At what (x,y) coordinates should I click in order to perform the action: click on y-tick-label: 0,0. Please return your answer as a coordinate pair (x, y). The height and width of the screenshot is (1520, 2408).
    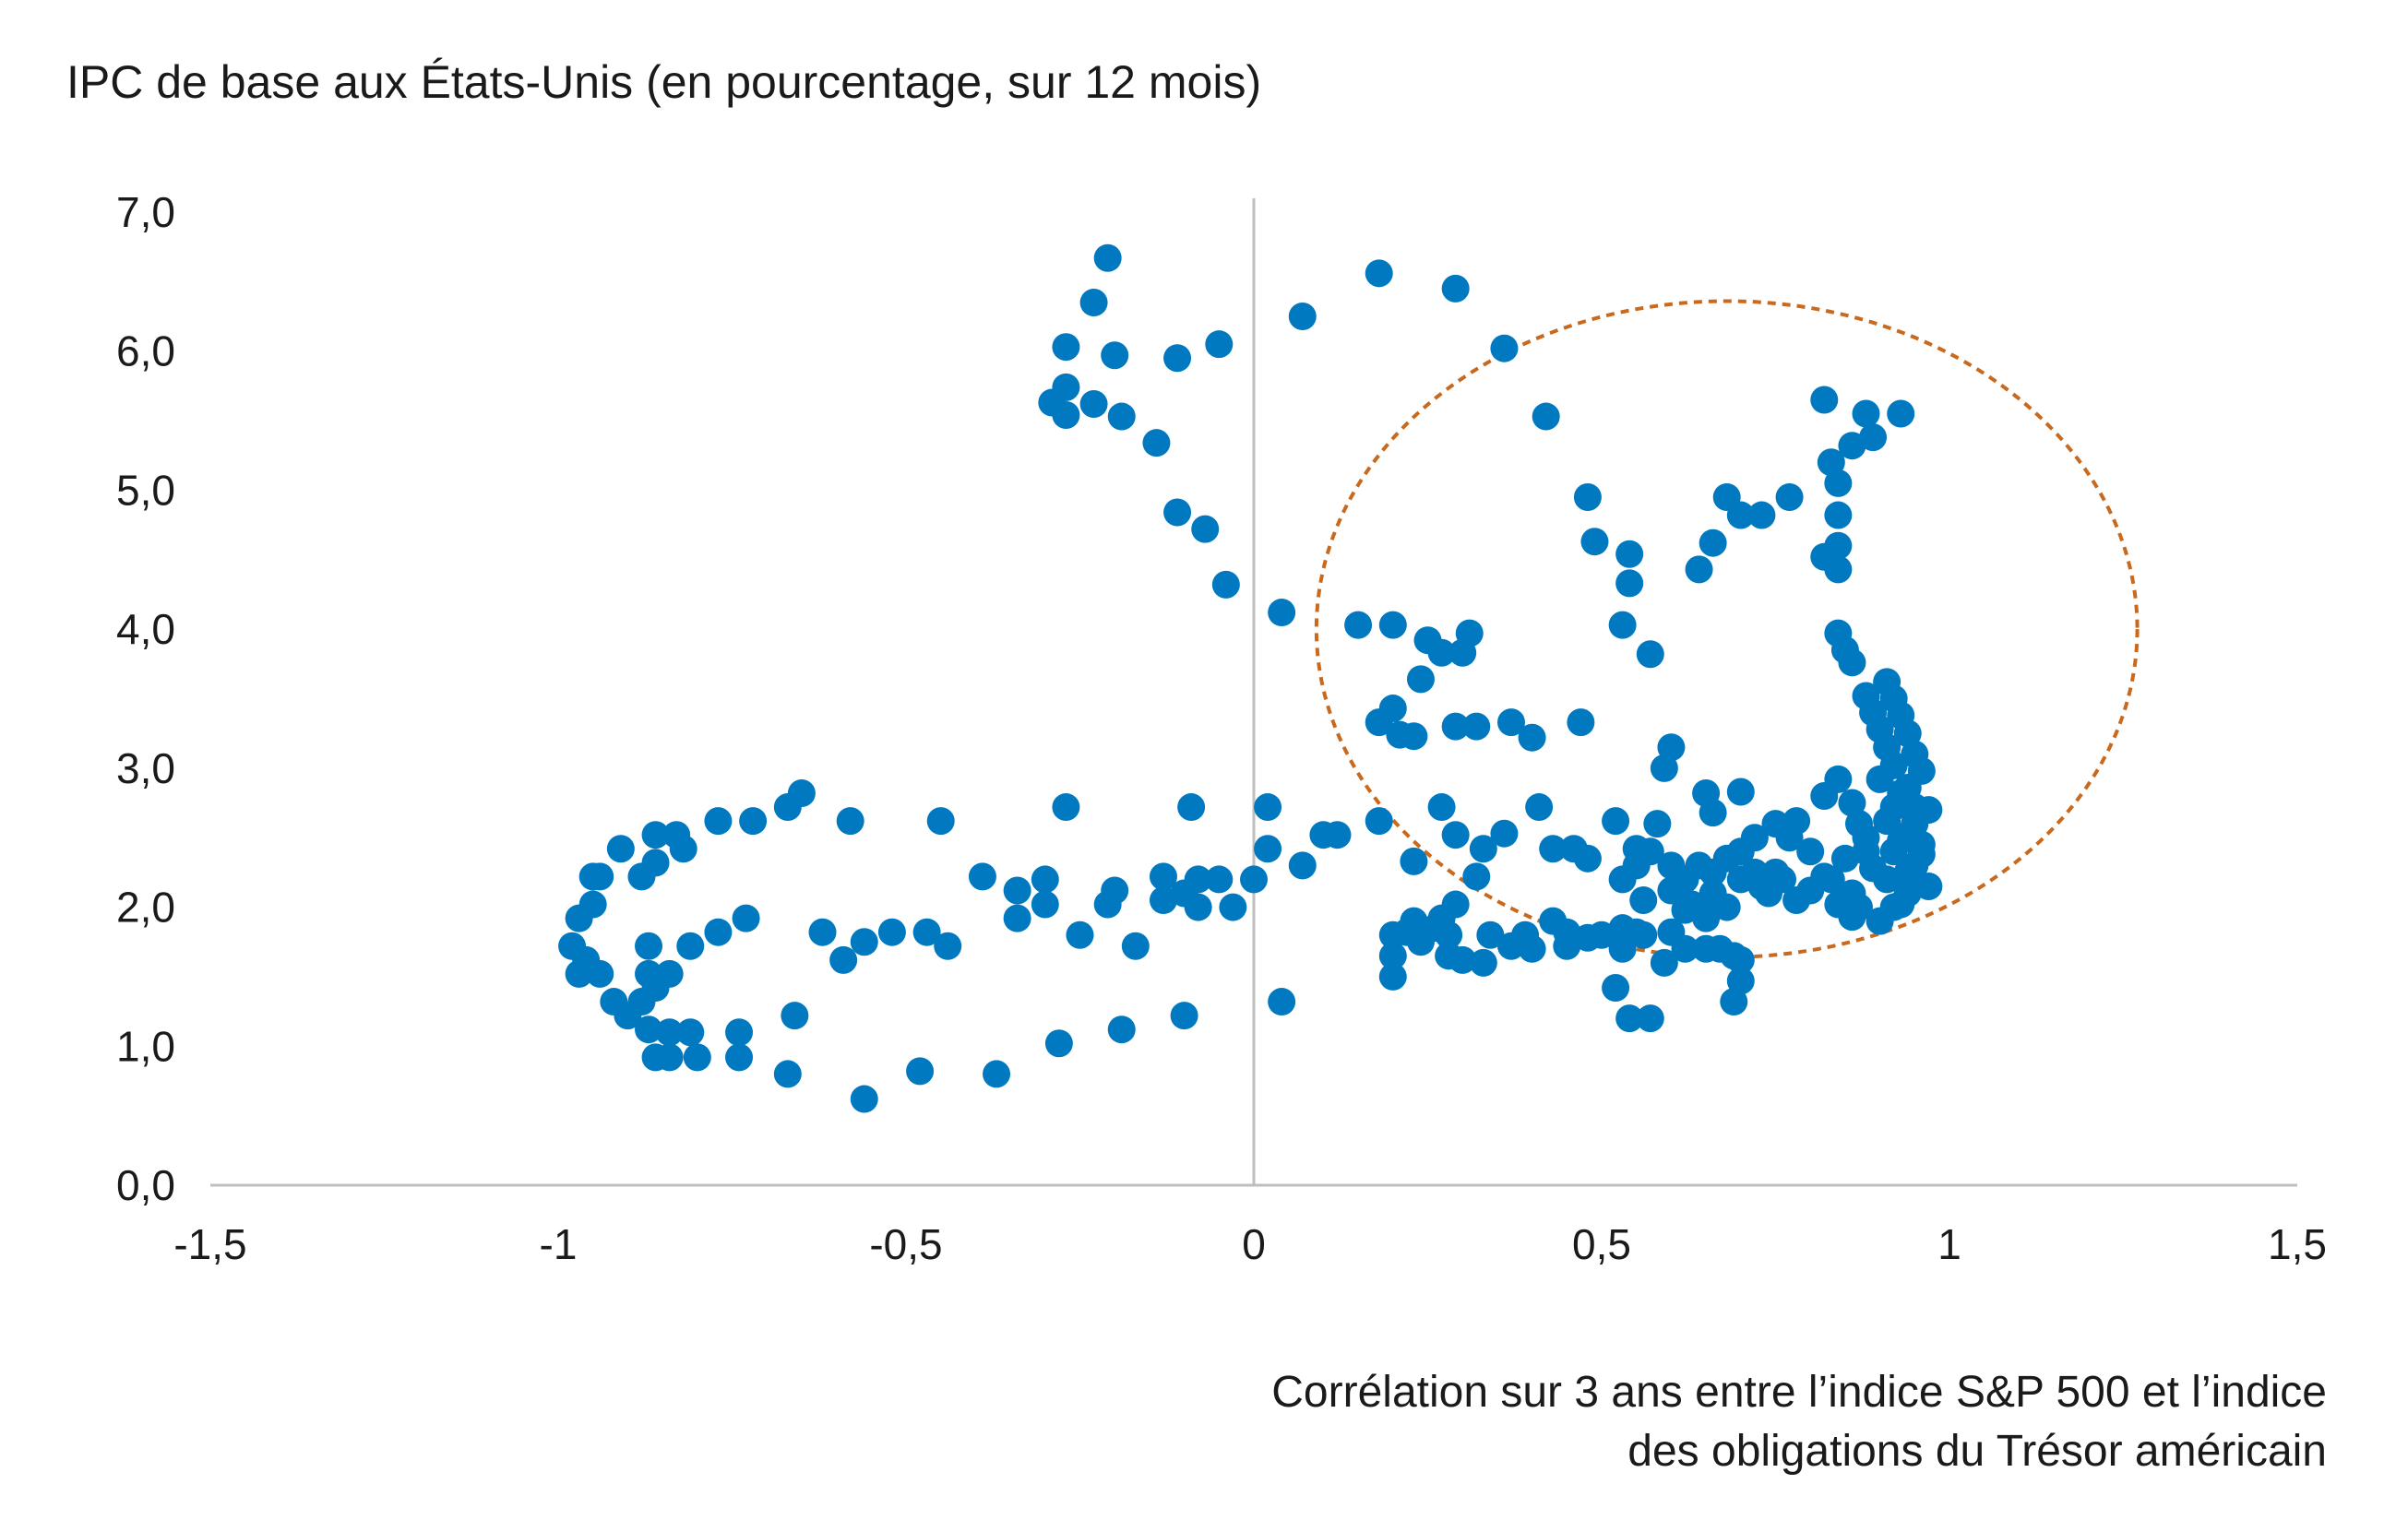
    Looking at the image, I should click on (145, 1185).